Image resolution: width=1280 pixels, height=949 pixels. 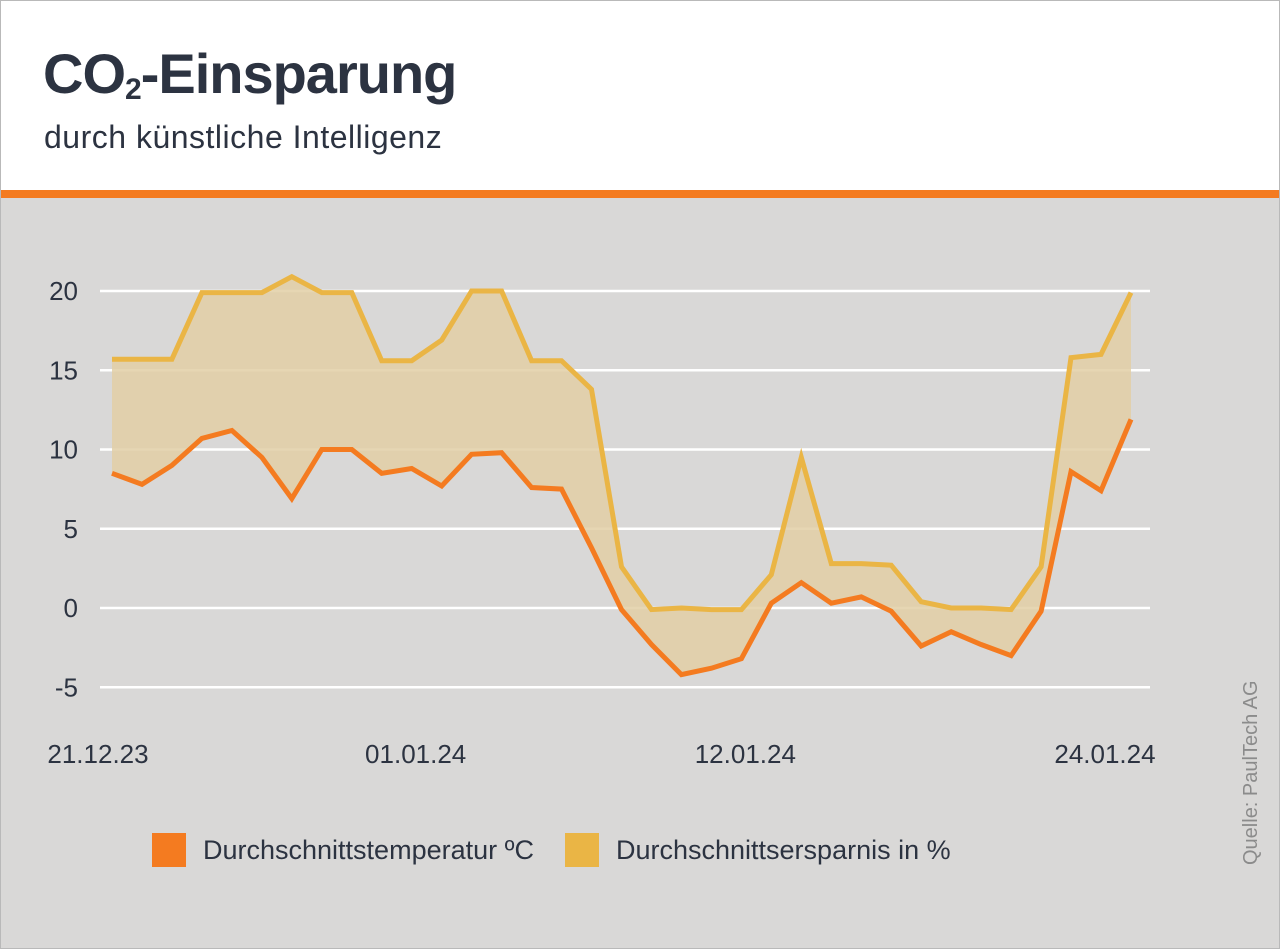 I want to click on title-subscript: 2, so click(x=133, y=89).